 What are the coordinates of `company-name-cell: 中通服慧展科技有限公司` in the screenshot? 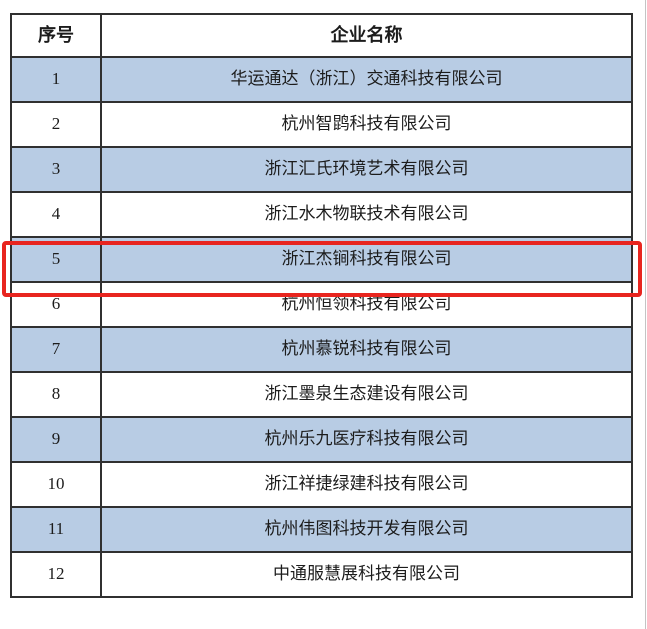 It's located at (366, 574).